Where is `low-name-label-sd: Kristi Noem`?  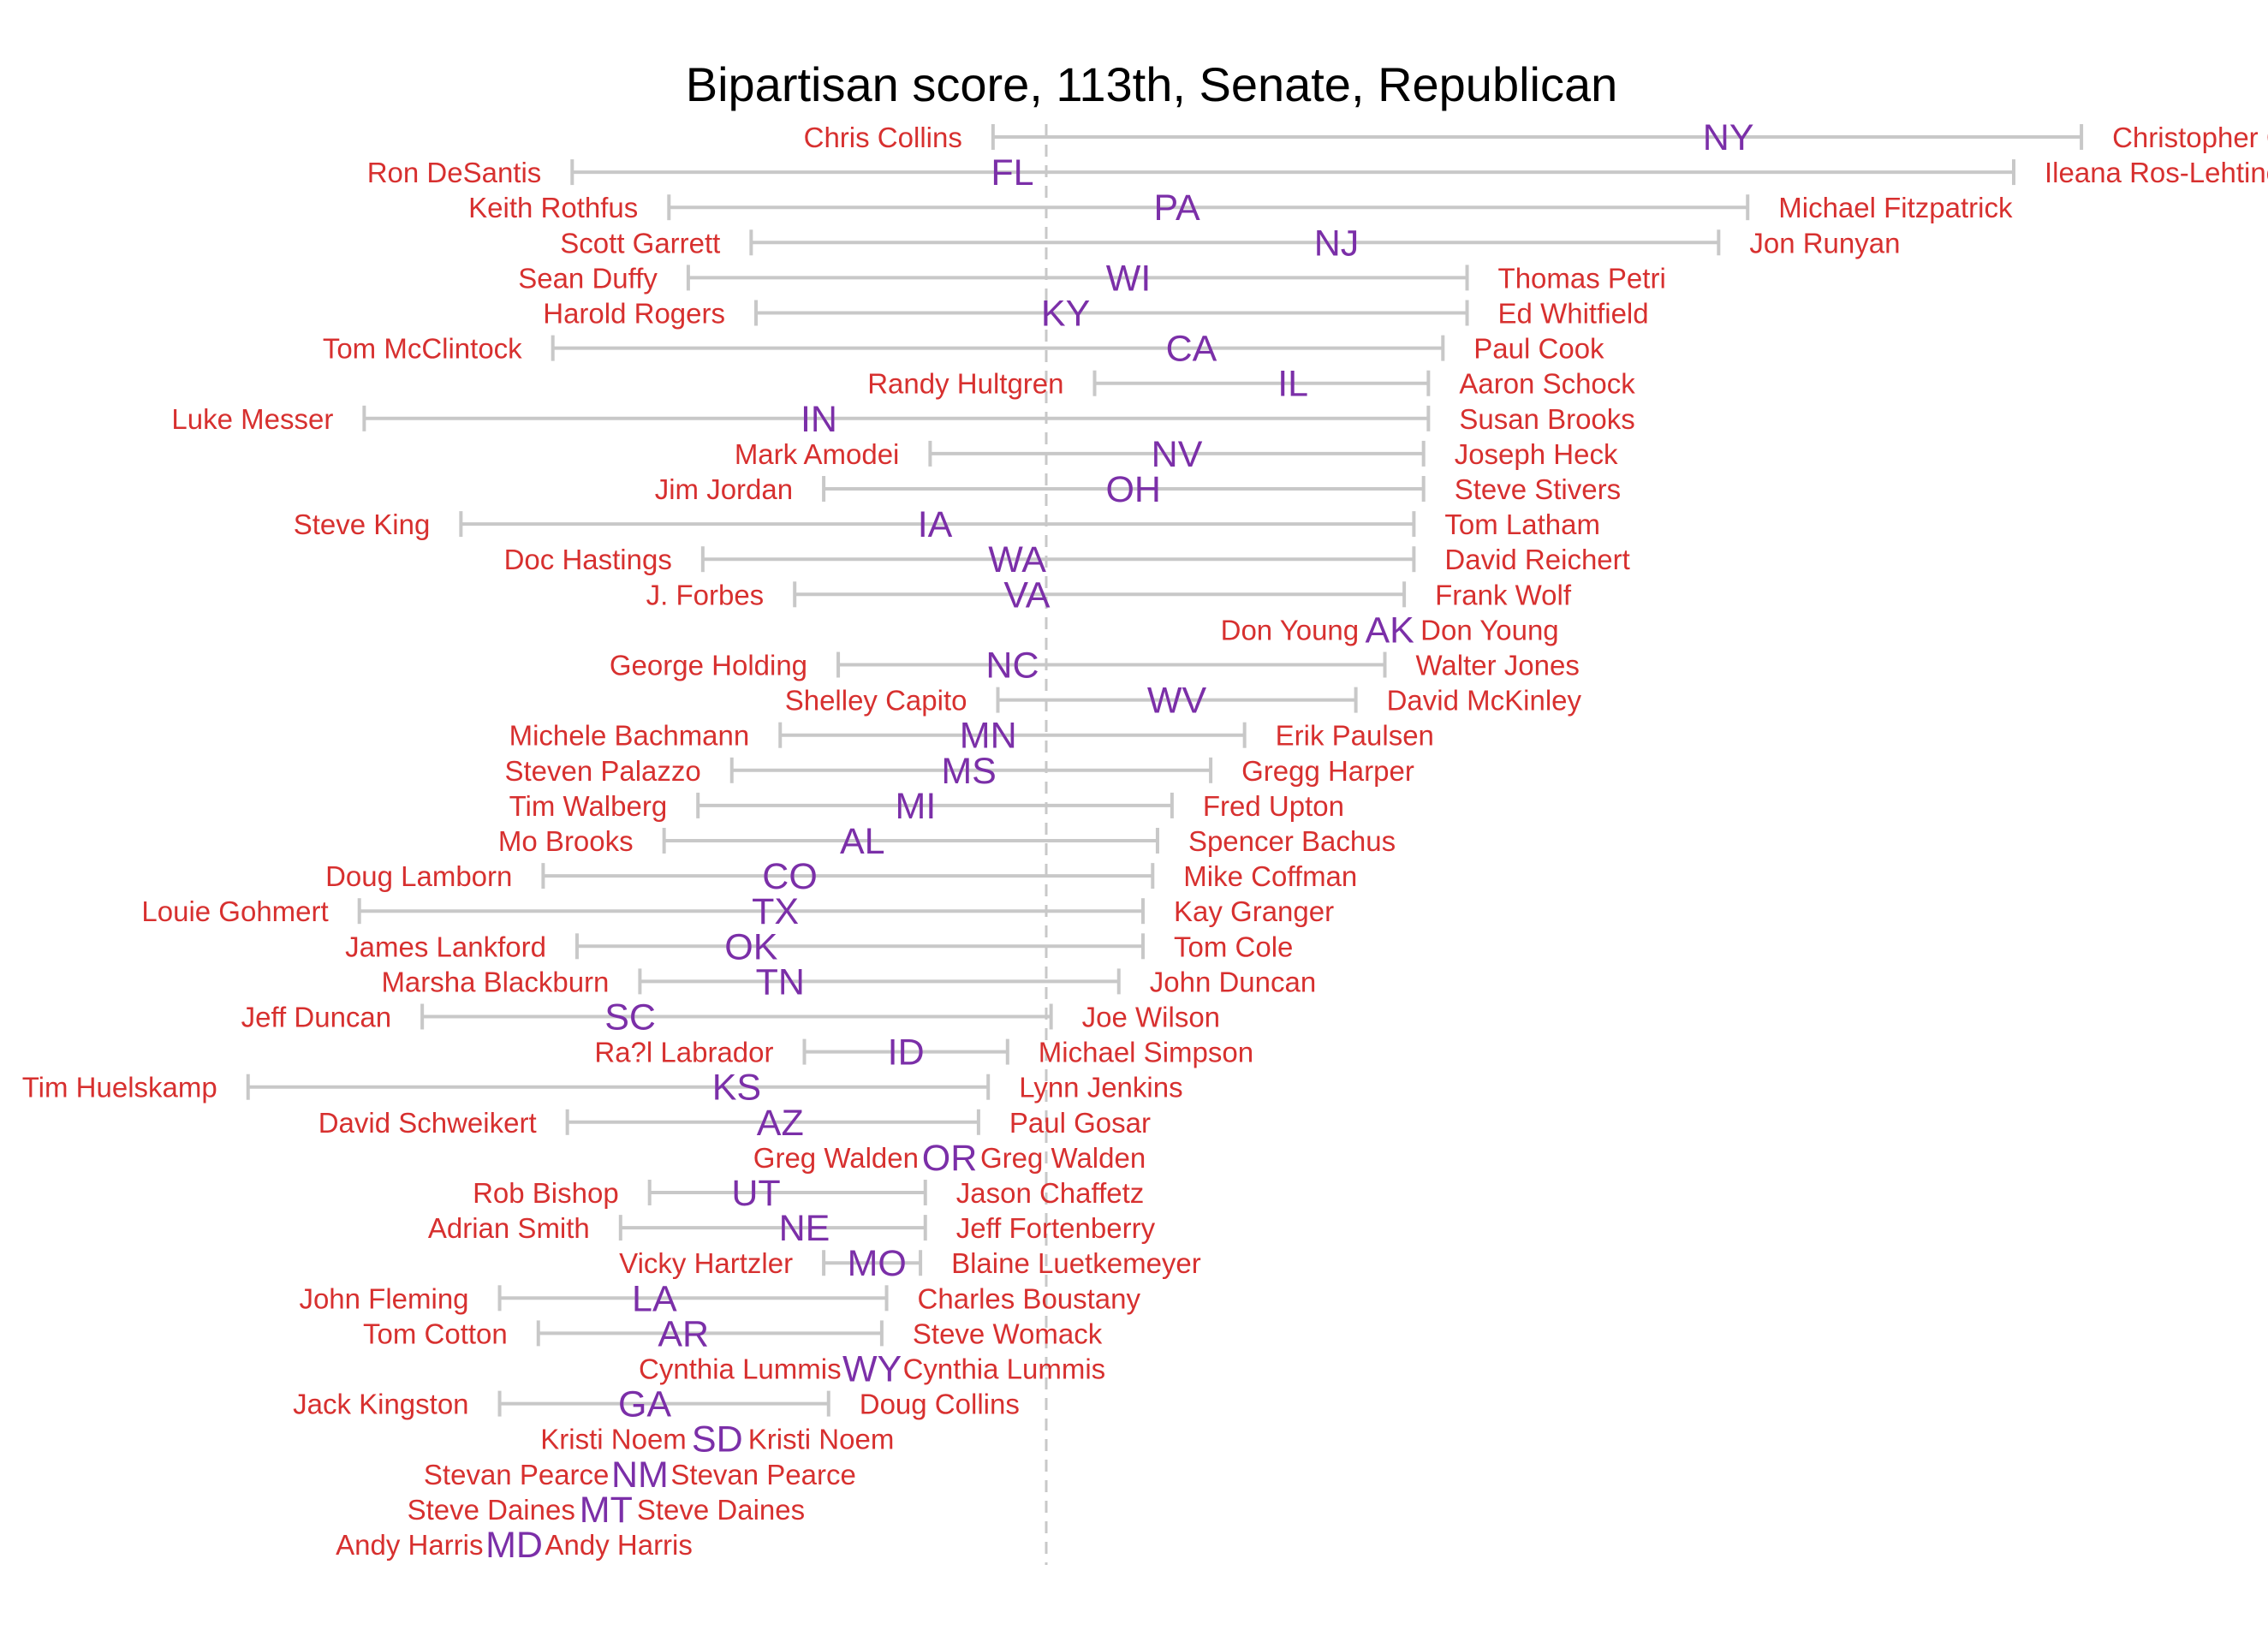
low-name-label-sd: Kristi Noem is located at coordinates (613, 1439).